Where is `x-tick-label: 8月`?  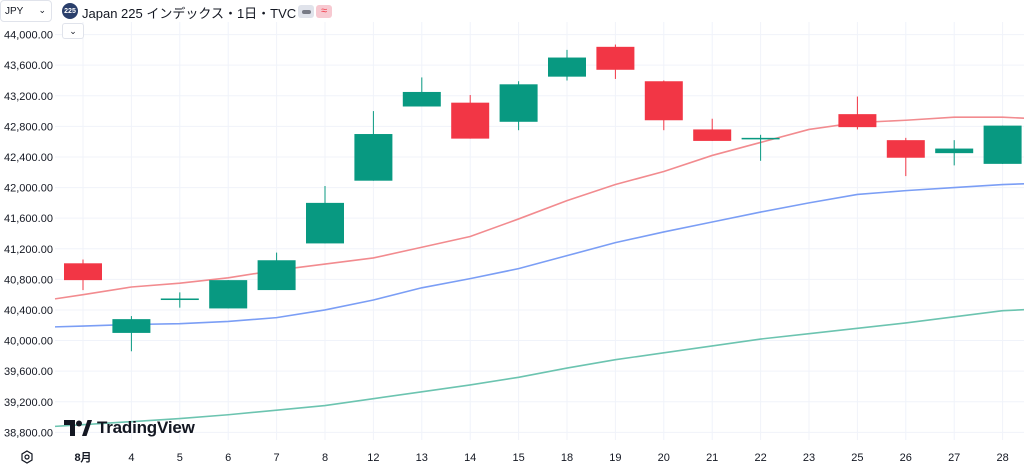
x-tick-label: 8月 is located at coordinates (82, 457).